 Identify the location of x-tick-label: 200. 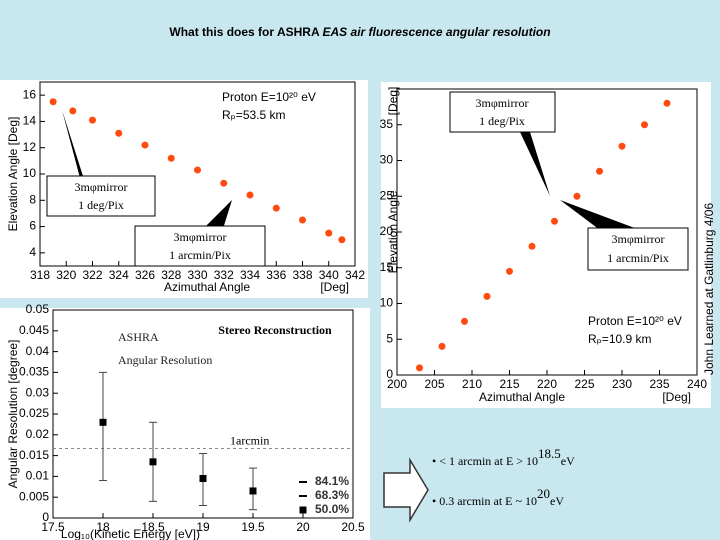
(397, 384).